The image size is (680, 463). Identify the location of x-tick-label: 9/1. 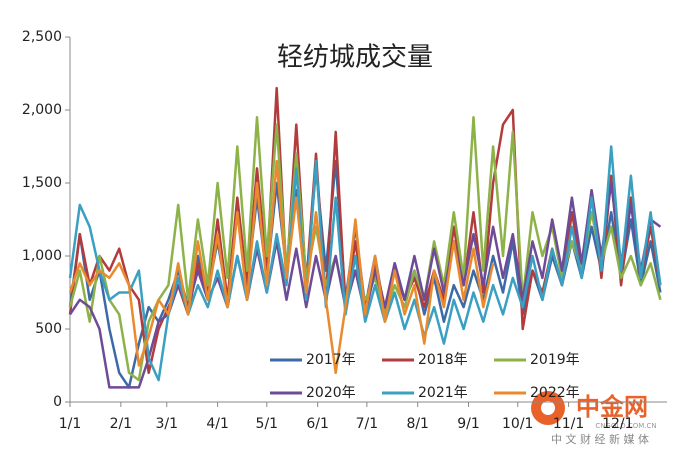
(468, 424).